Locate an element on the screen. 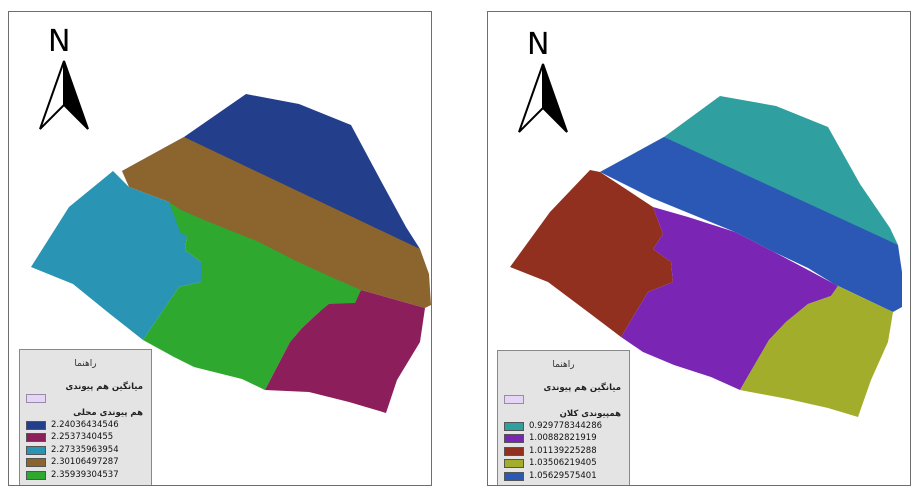  legend-value: 1.05629575401 is located at coordinates (563, 476).